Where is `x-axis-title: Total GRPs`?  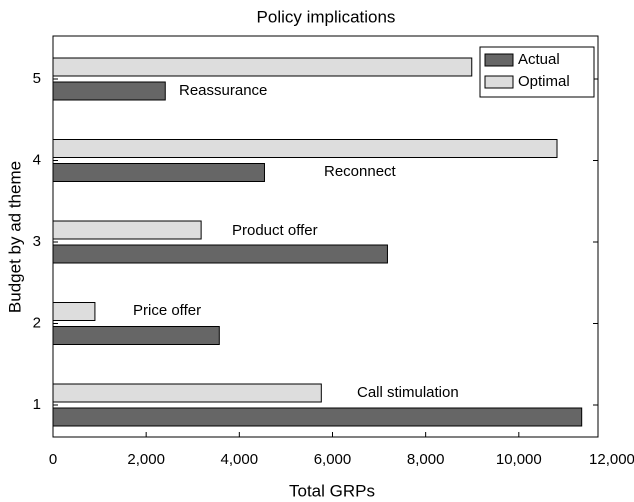 x-axis-title: Total GRPs is located at coordinates (332, 490).